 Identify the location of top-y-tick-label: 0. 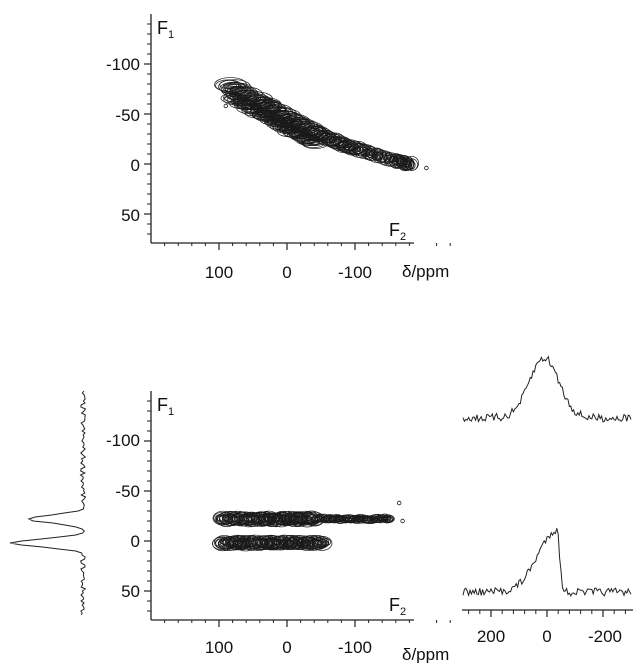
(135, 165).